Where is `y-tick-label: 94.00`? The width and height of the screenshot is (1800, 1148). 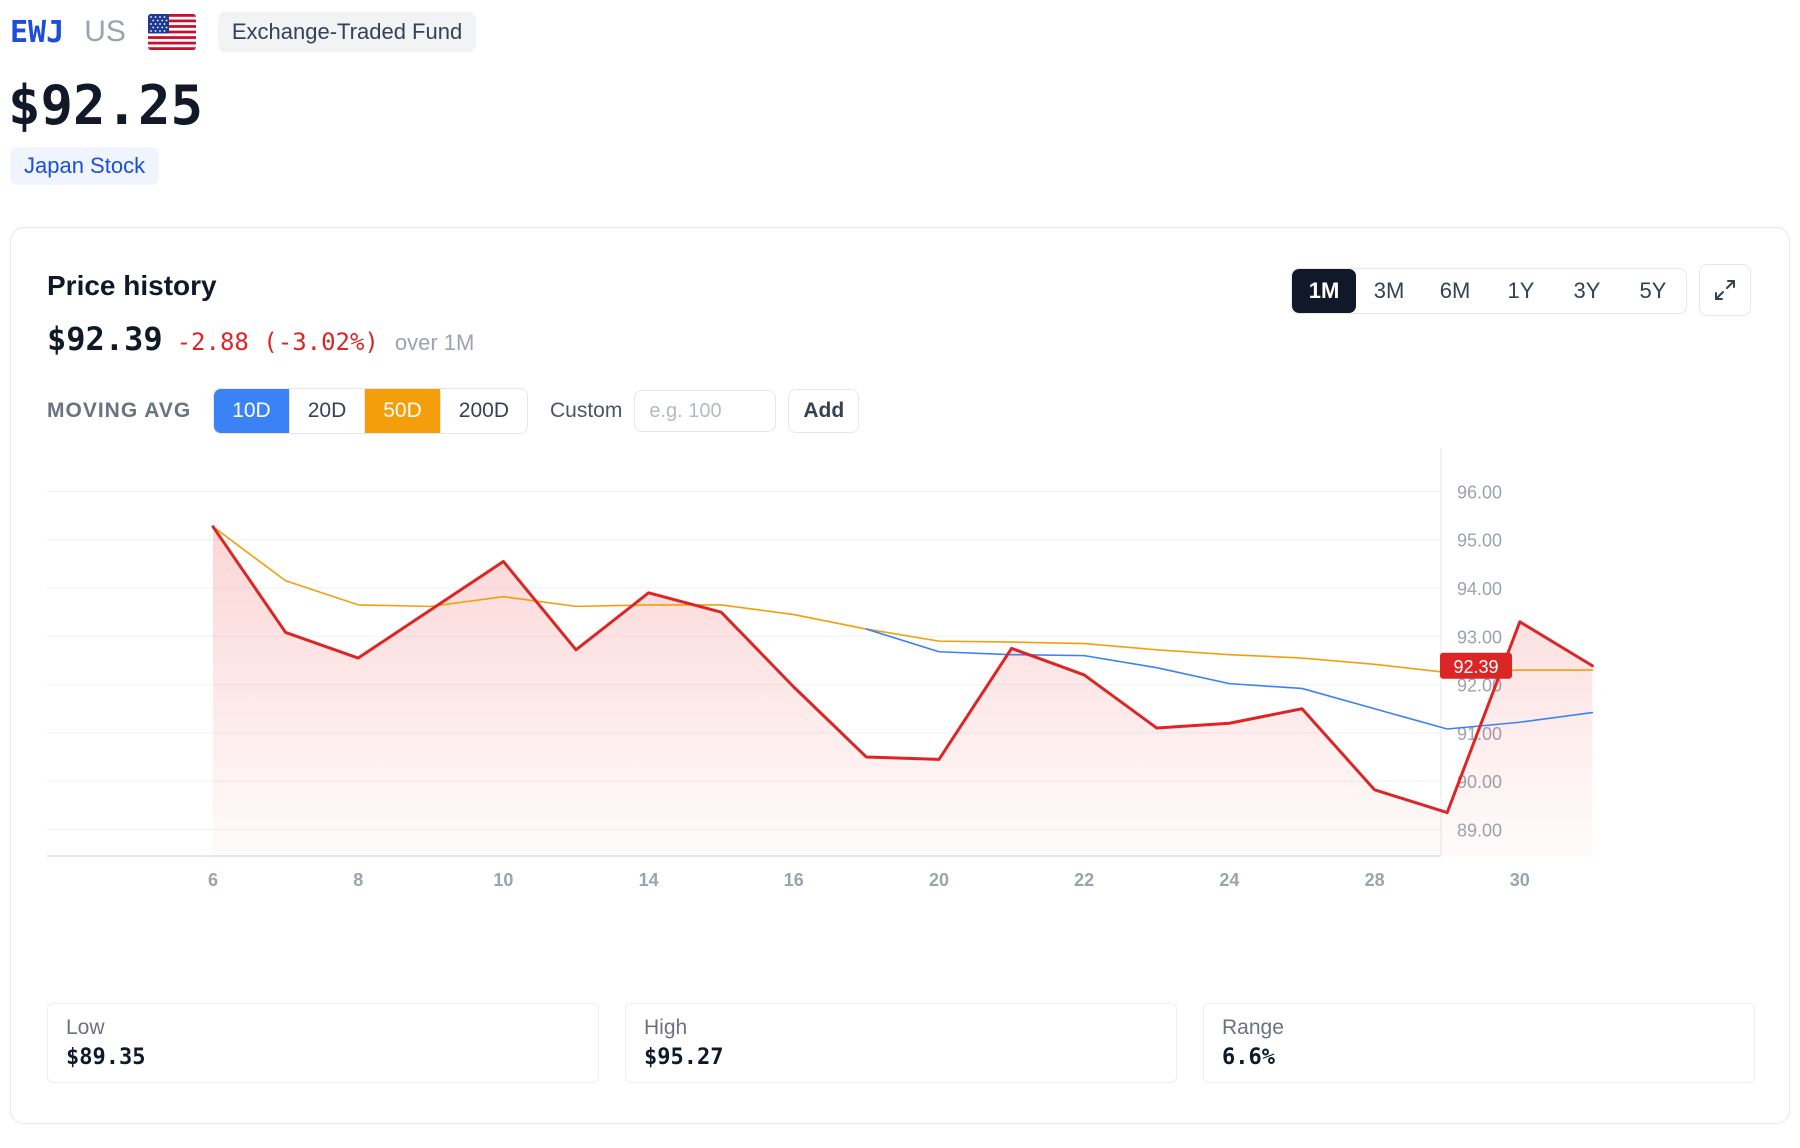
y-tick-label: 94.00 is located at coordinates (1479, 589).